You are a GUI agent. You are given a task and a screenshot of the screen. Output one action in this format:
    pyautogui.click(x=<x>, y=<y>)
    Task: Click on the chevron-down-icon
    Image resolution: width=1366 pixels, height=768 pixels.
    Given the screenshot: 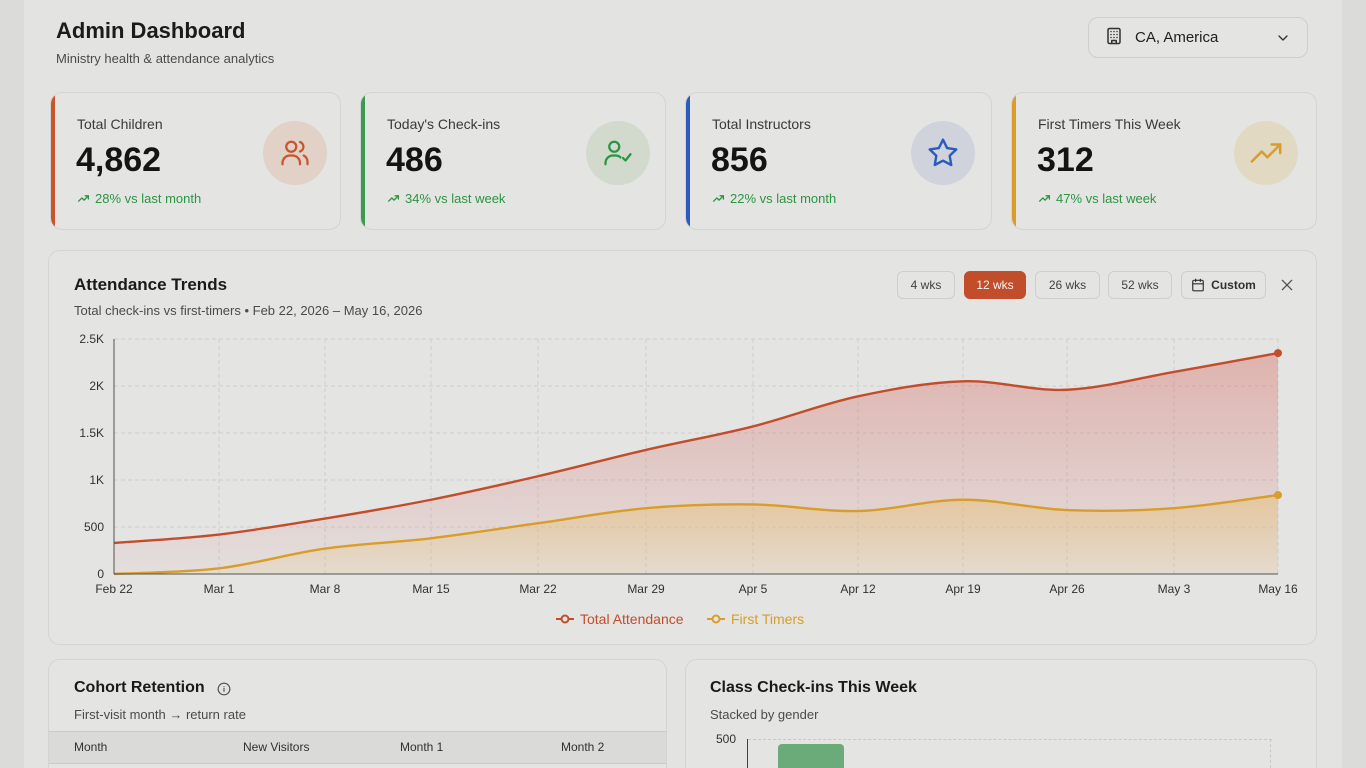 What is the action you would take?
    pyautogui.click(x=1283, y=38)
    